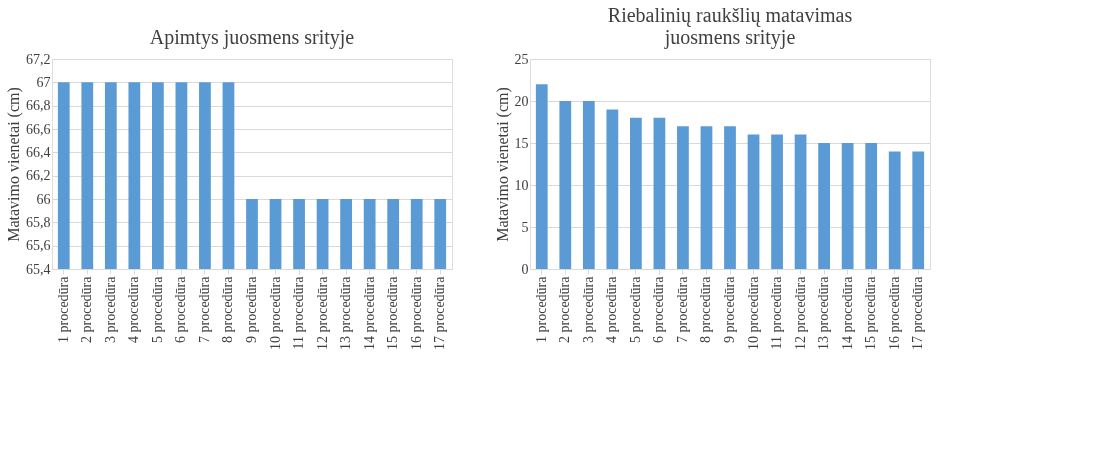 This screenshot has width=1109, height=469. I want to click on y-tick-label: 66,2, so click(38, 176).